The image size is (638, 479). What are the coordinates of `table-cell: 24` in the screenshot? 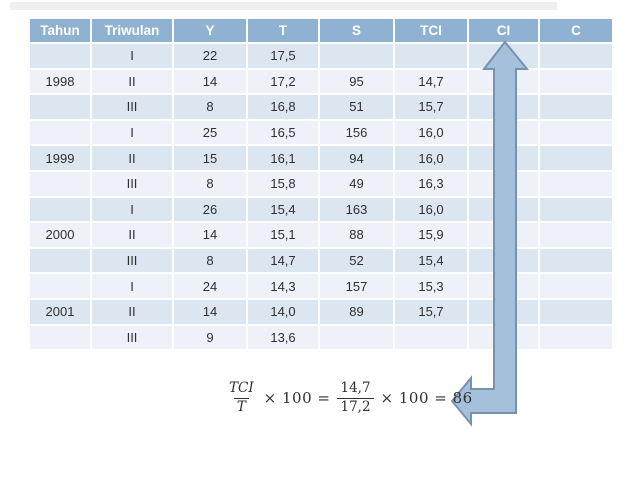 It's located at (210, 286).